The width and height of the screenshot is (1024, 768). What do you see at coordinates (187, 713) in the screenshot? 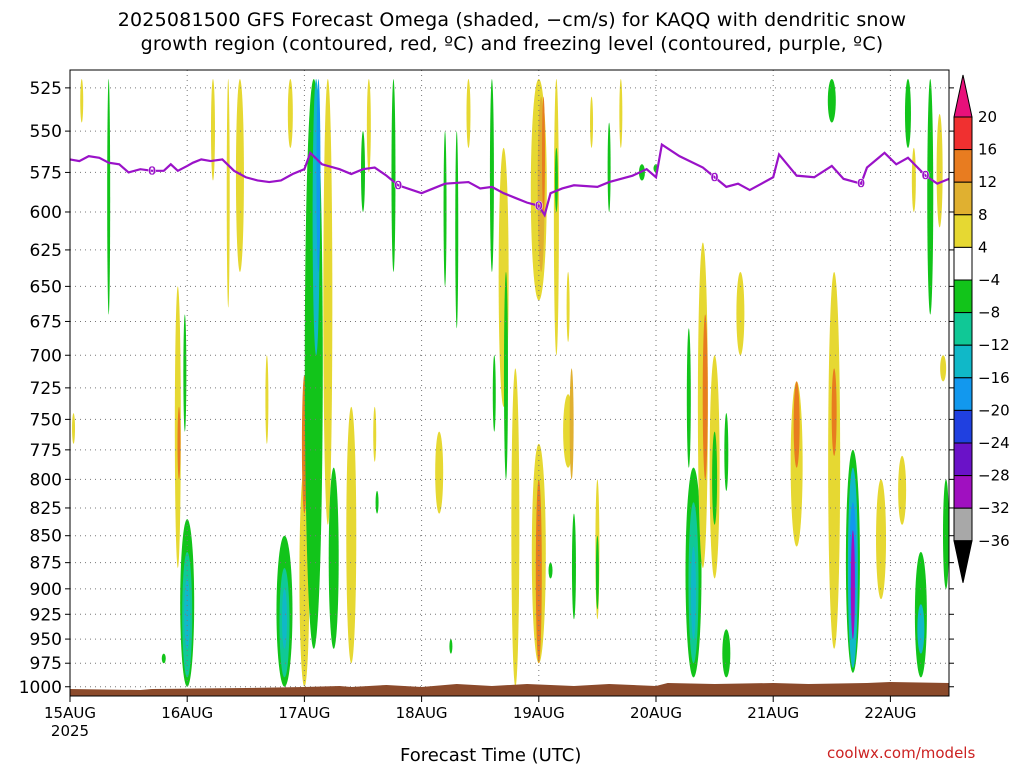
I see `x-tick-label: 16AUG` at bounding box center [187, 713].